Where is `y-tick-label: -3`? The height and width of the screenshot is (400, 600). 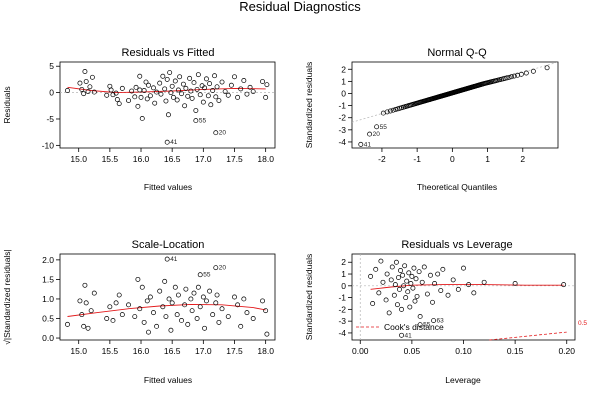
y-tick-label: -3 is located at coordinates (342, 321).